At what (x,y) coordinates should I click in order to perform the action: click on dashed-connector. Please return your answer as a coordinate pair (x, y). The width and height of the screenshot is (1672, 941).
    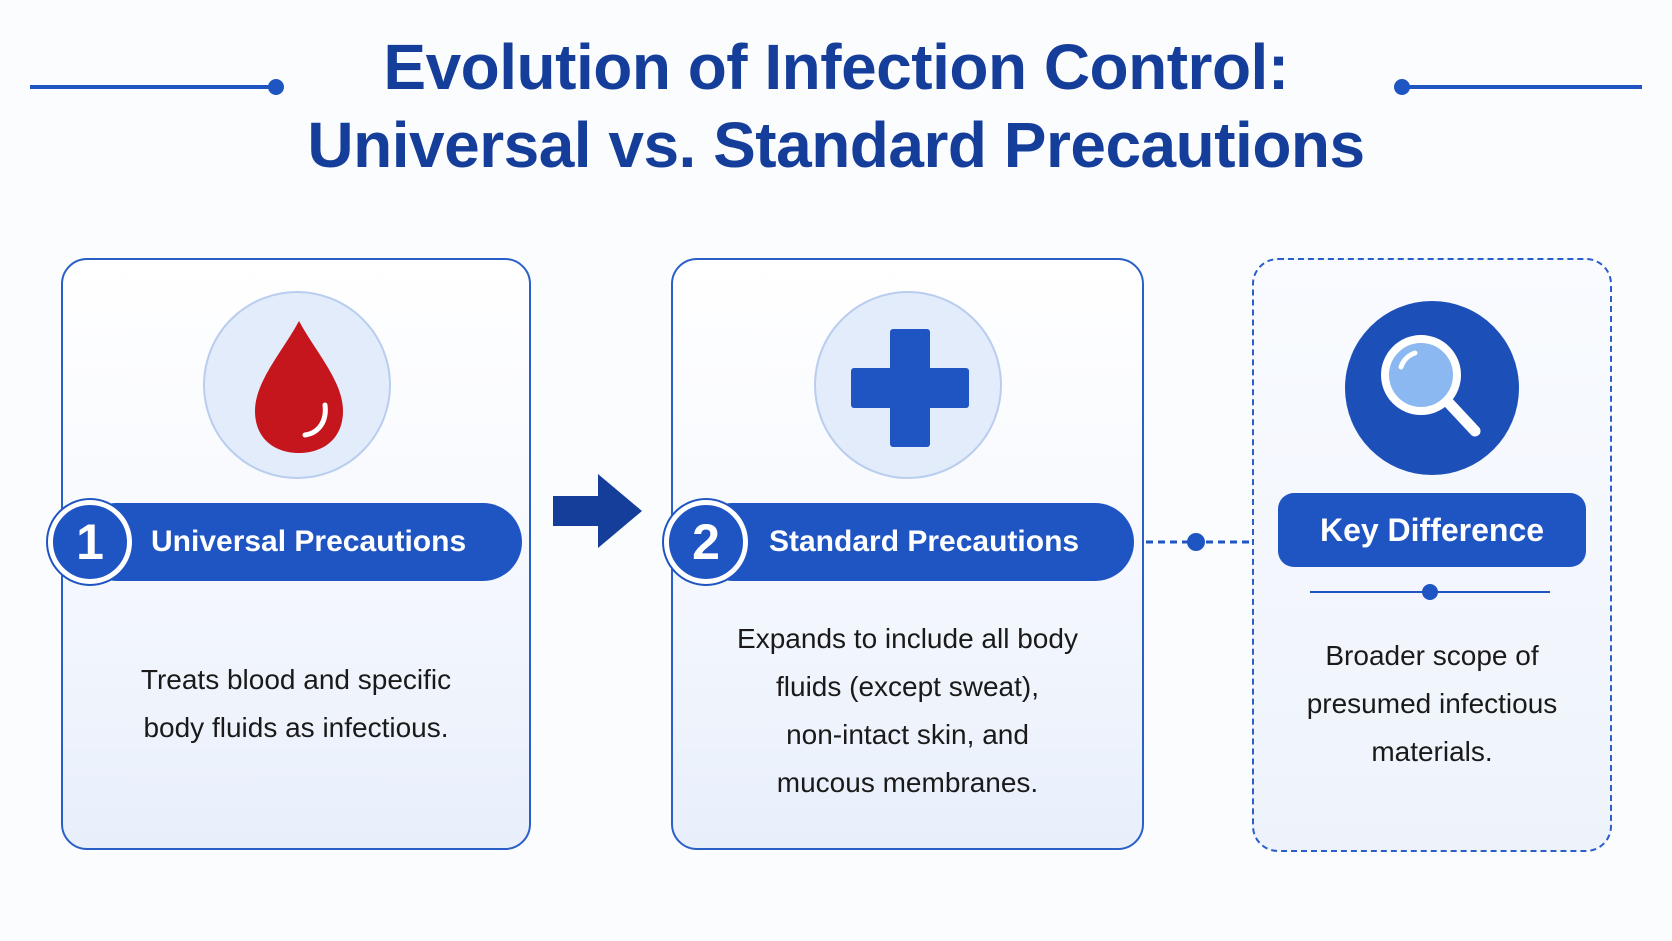
    Looking at the image, I should click on (1193, 542).